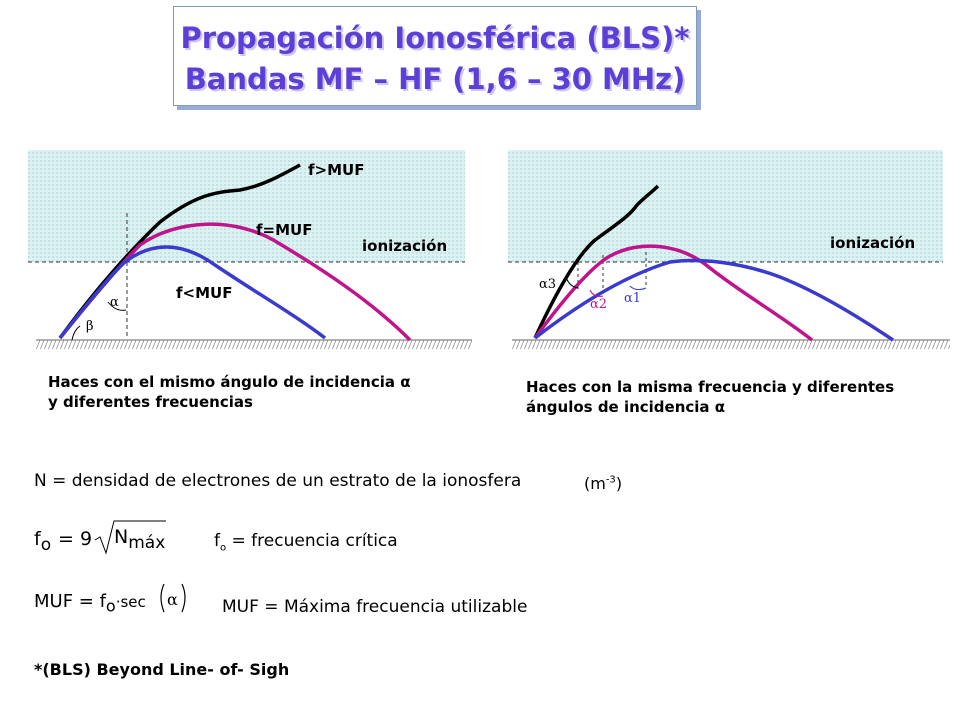 Image resolution: width=960 pixels, height=720 pixels. What do you see at coordinates (547, 284) in the screenshot?
I see `label-alpha3: α3` at bounding box center [547, 284].